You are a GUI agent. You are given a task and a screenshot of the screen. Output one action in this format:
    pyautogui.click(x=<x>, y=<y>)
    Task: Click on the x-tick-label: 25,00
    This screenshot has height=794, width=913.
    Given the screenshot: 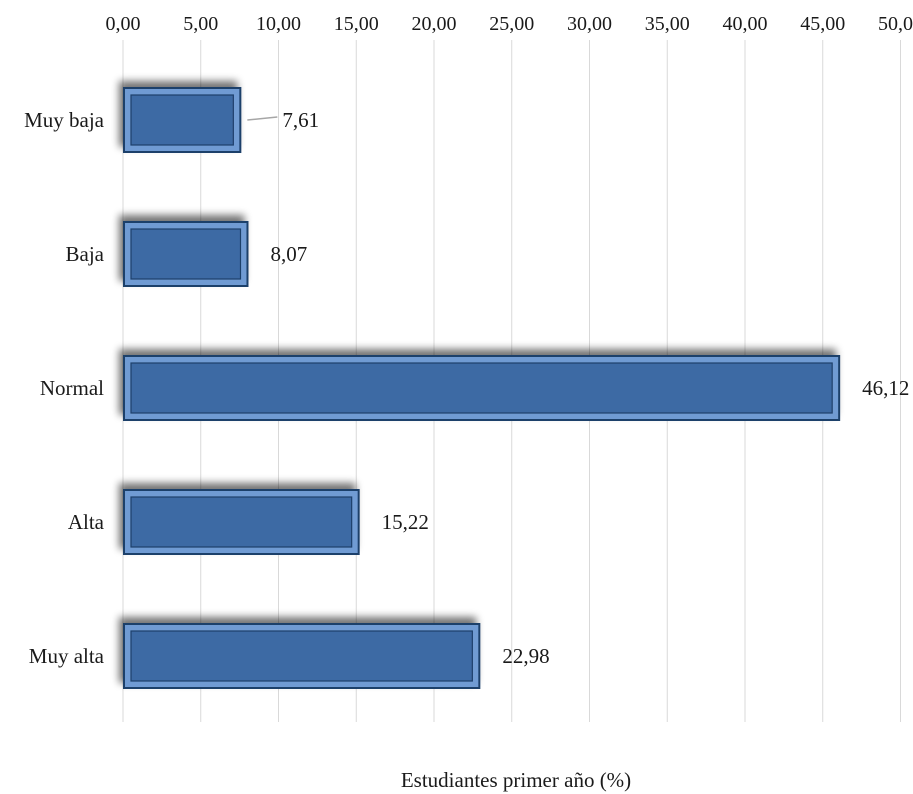 What is the action you would take?
    pyautogui.click(x=511, y=24)
    